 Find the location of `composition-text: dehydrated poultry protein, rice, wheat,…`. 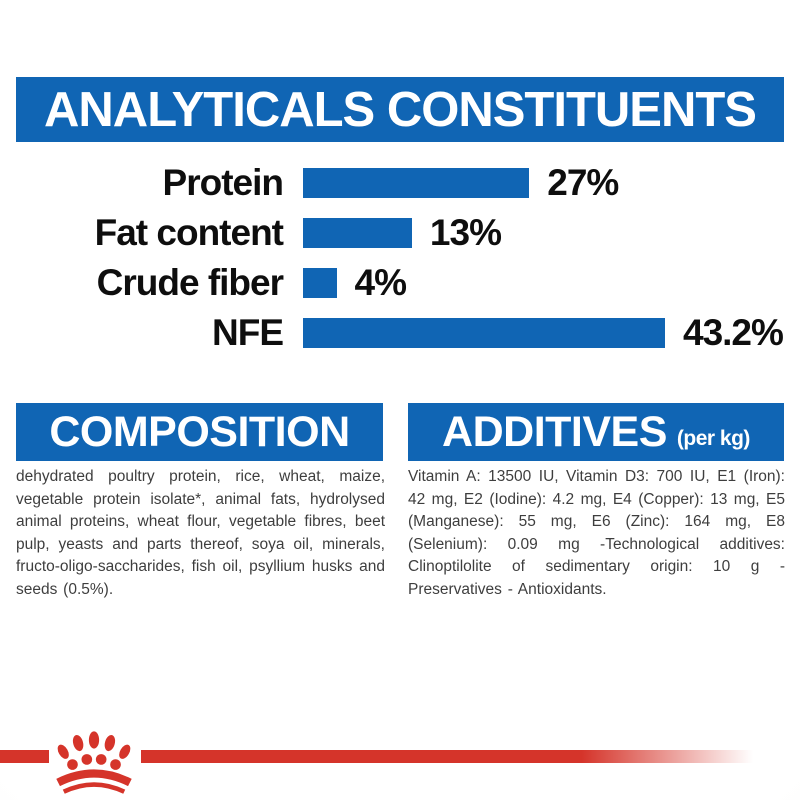

composition-text: dehydrated poultry protein, rice, wheat,… is located at coordinates (200, 533).